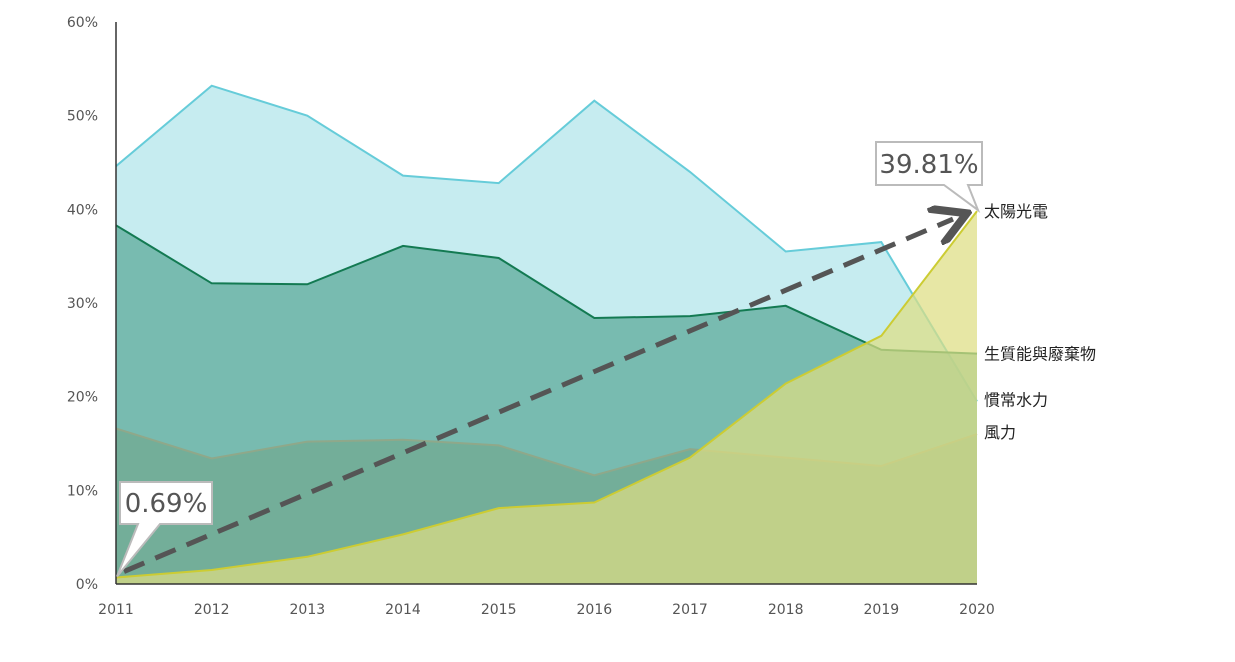  What do you see at coordinates (1016, 211) in the screenshot?
I see `series-name-label: 太陽光電` at bounding box center [1016, 211].